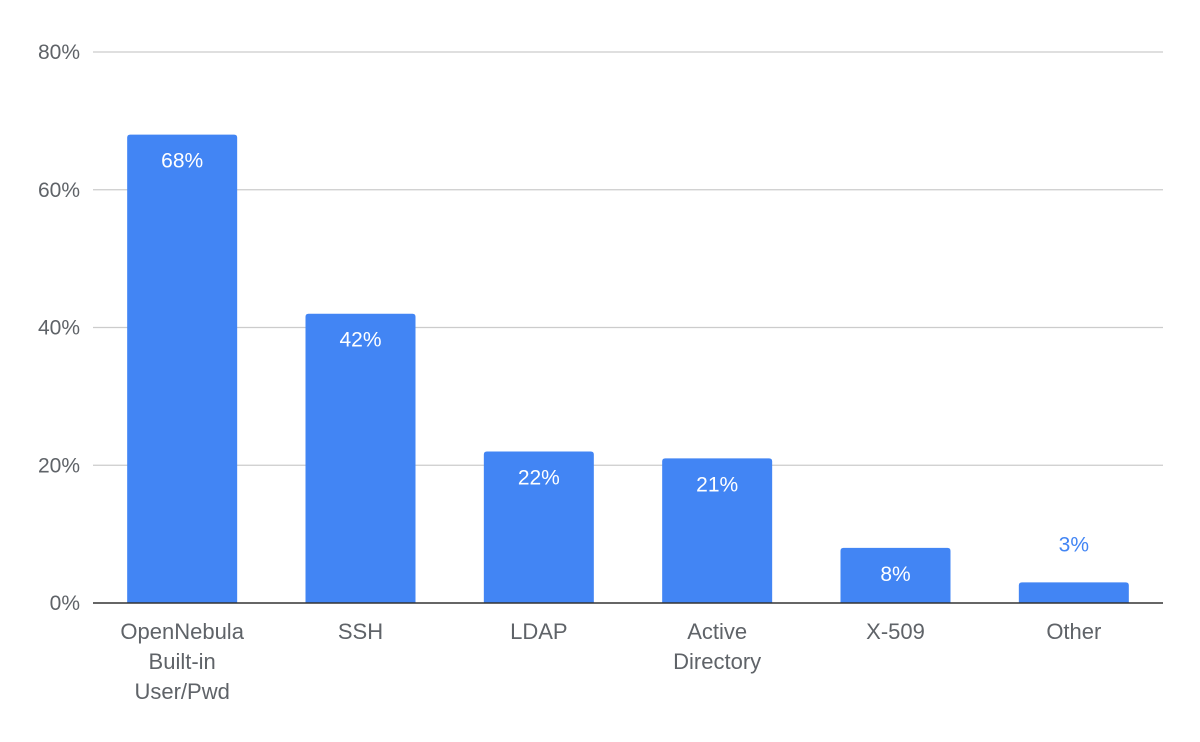 The width and height of the screenshot is (1200, 742). Describe the element at coordinates (65, 603) in the screenshot. I see `y-tick-label: 0%` at that location.